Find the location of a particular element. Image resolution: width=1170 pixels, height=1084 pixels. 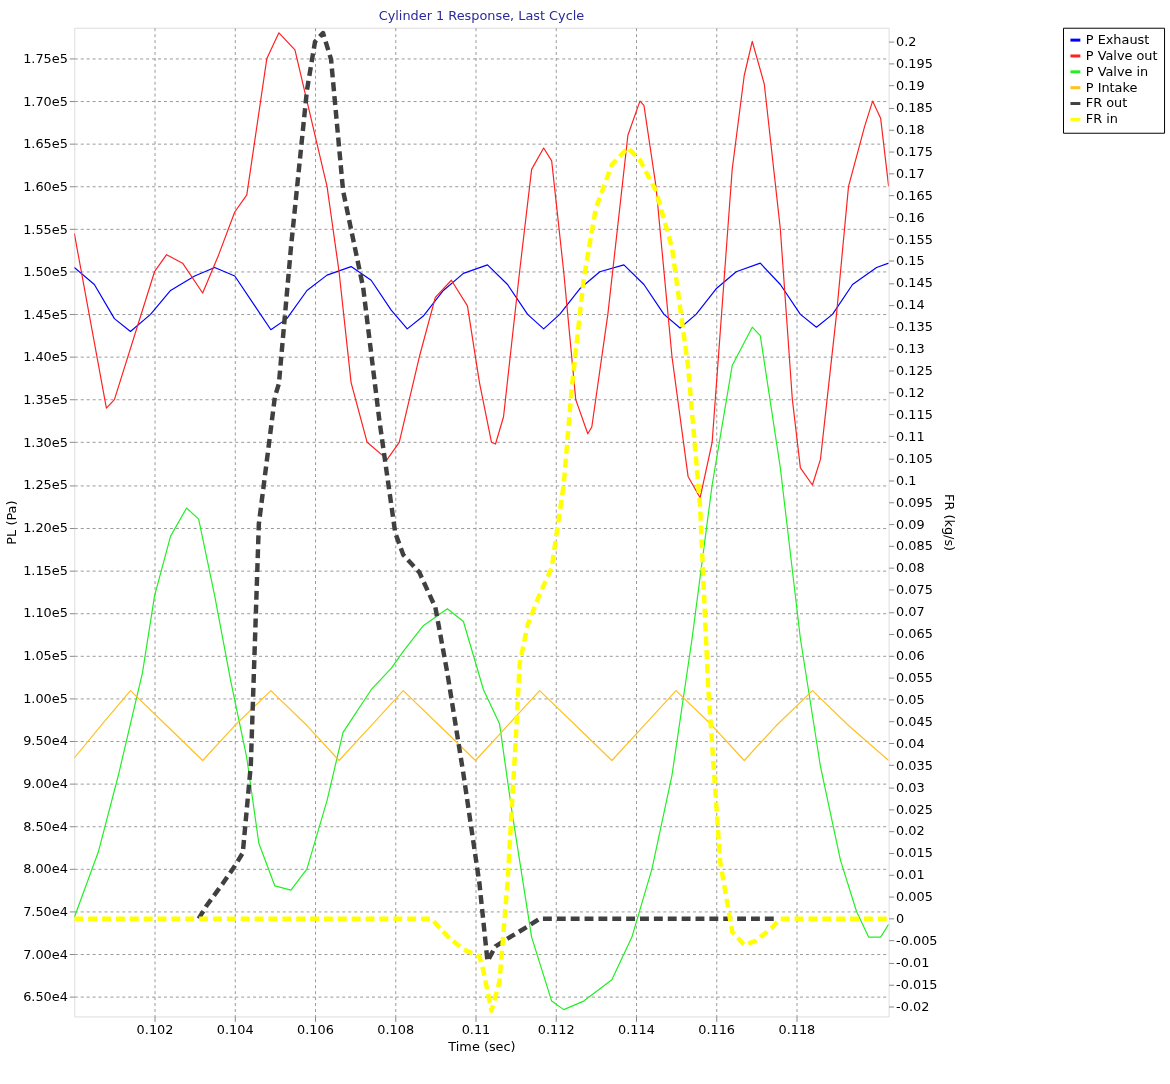

y-tick-label: 1.75e5 is located at coordinates (45, 58).